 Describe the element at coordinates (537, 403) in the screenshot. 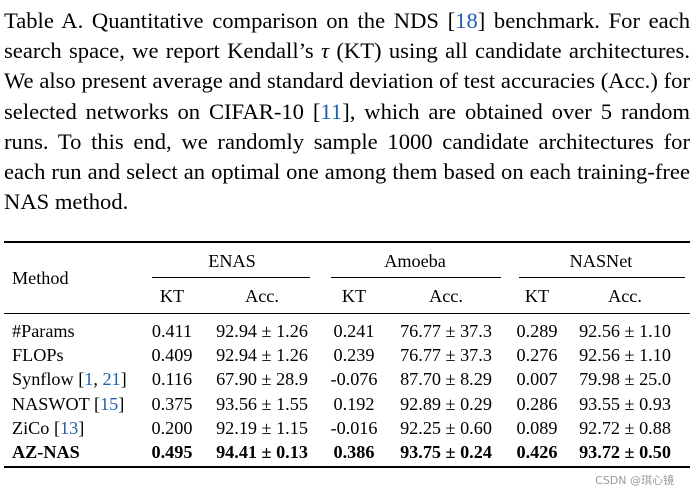

I see `kt-cell: 0.286` at that location.